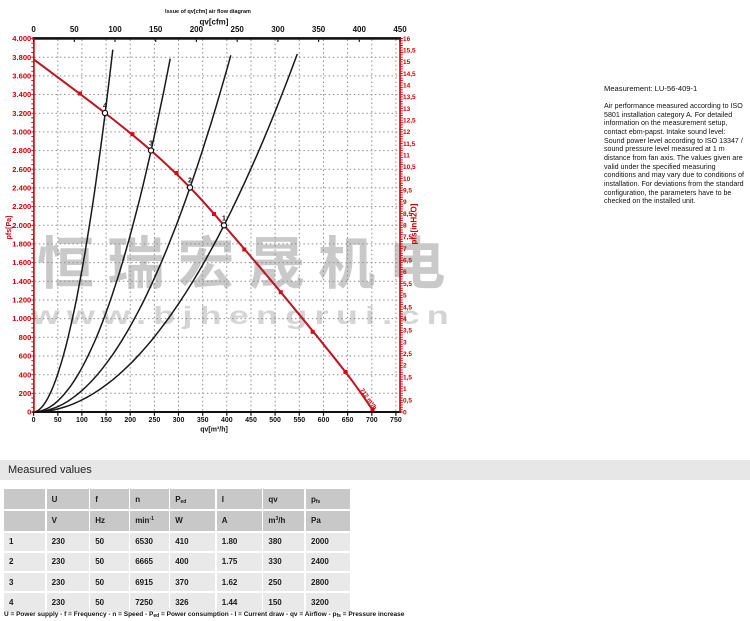  Describe the element at coordinates (21, 262) in the screenshot. I see `svg-text: 1.600` at that location.